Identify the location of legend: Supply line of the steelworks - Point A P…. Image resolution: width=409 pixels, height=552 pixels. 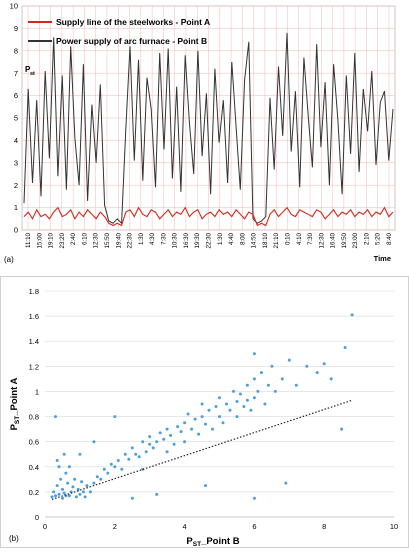
(119, 31).